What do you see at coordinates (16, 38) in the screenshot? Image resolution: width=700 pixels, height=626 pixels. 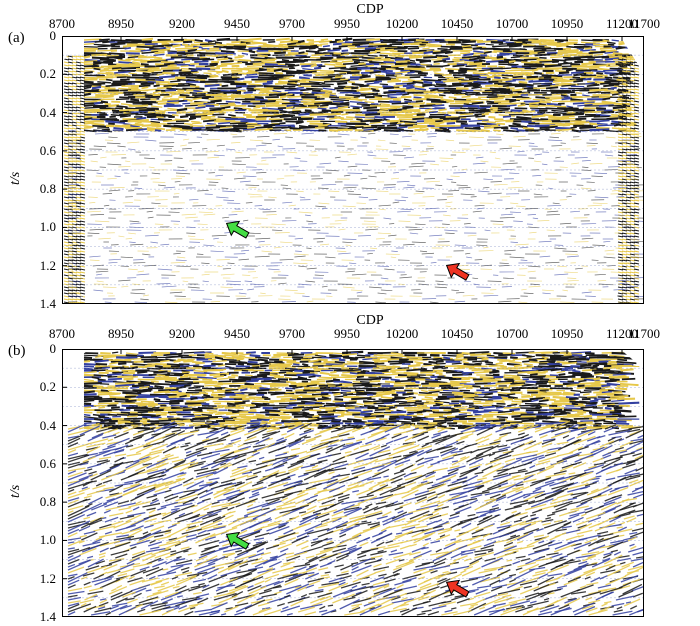 I see `panel-label: (a)` at bounding box center [16, 38].